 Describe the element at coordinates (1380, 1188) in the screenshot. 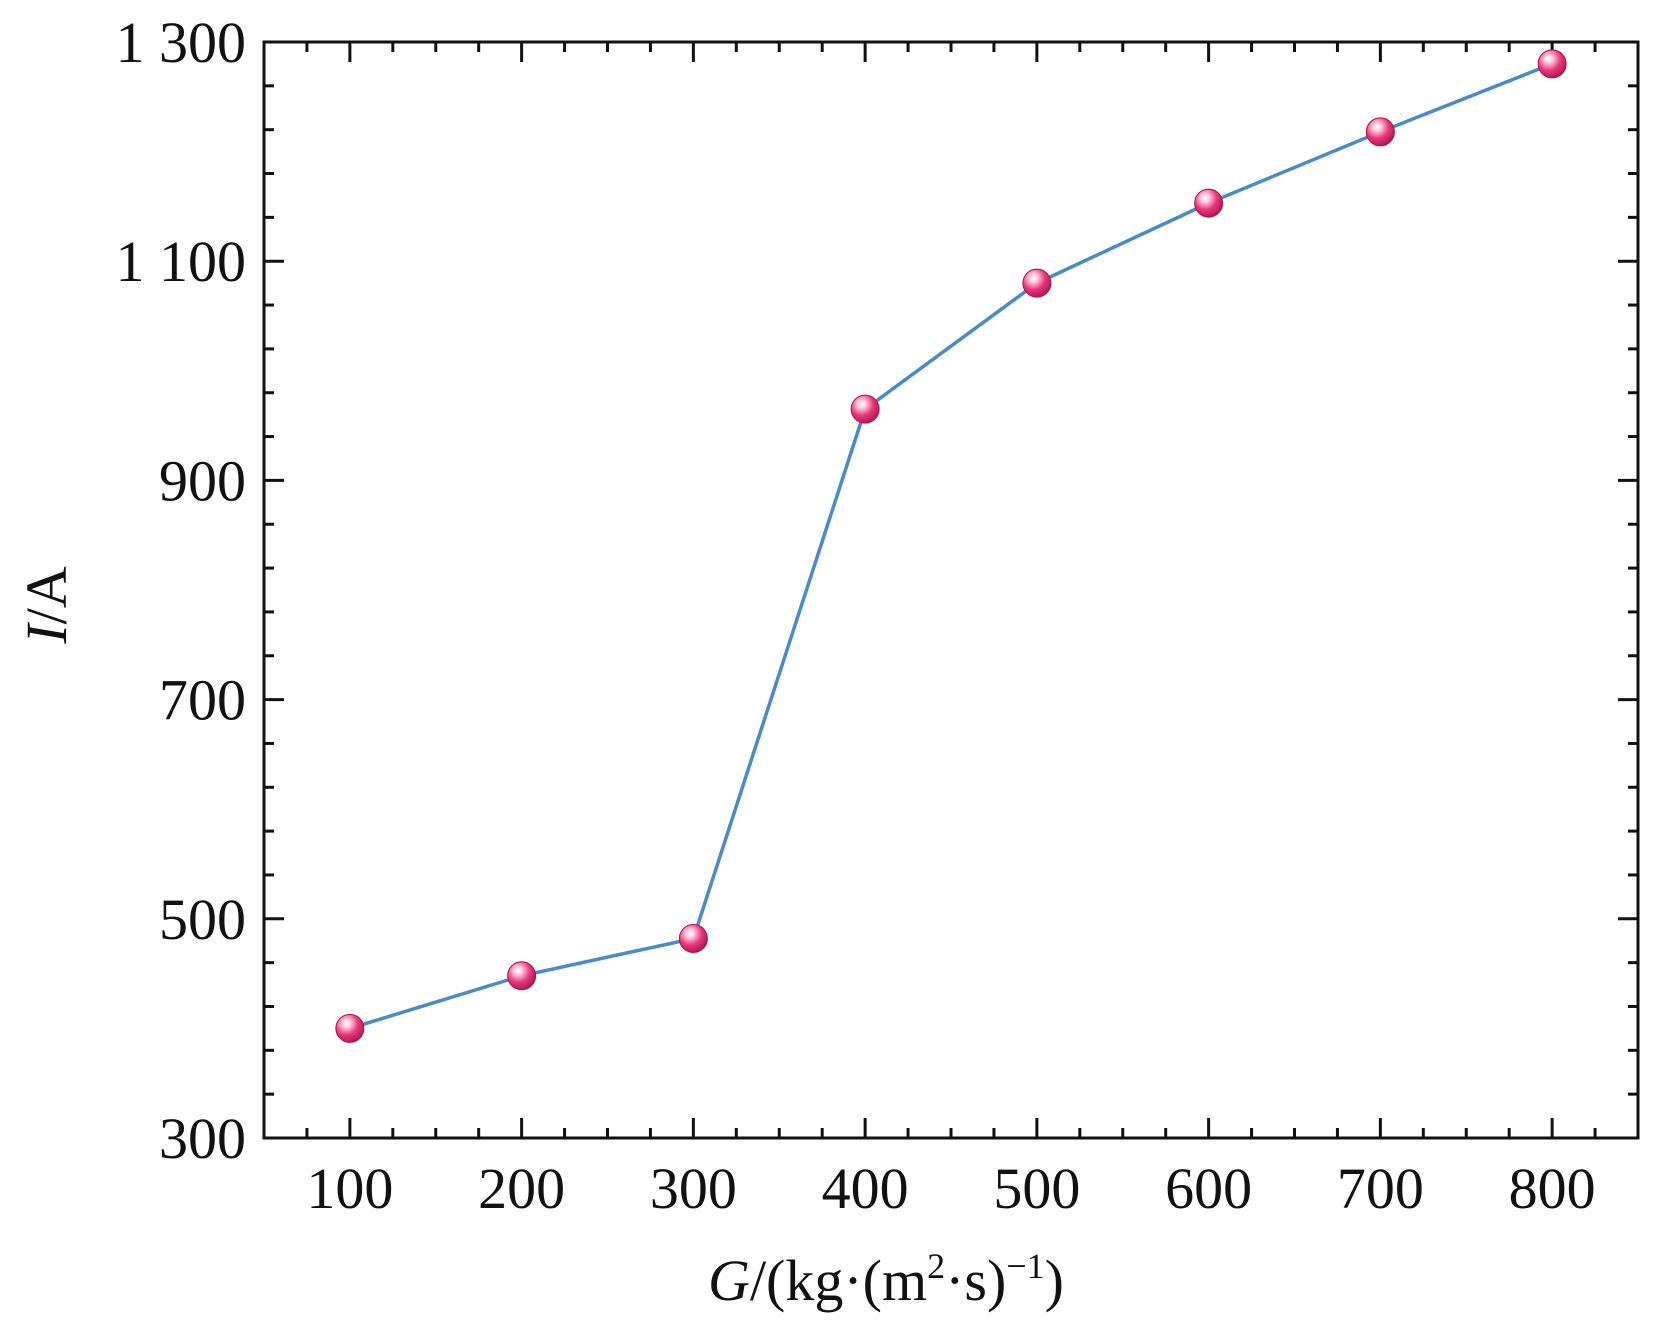

I see `x-tick-label: 700` at that location.